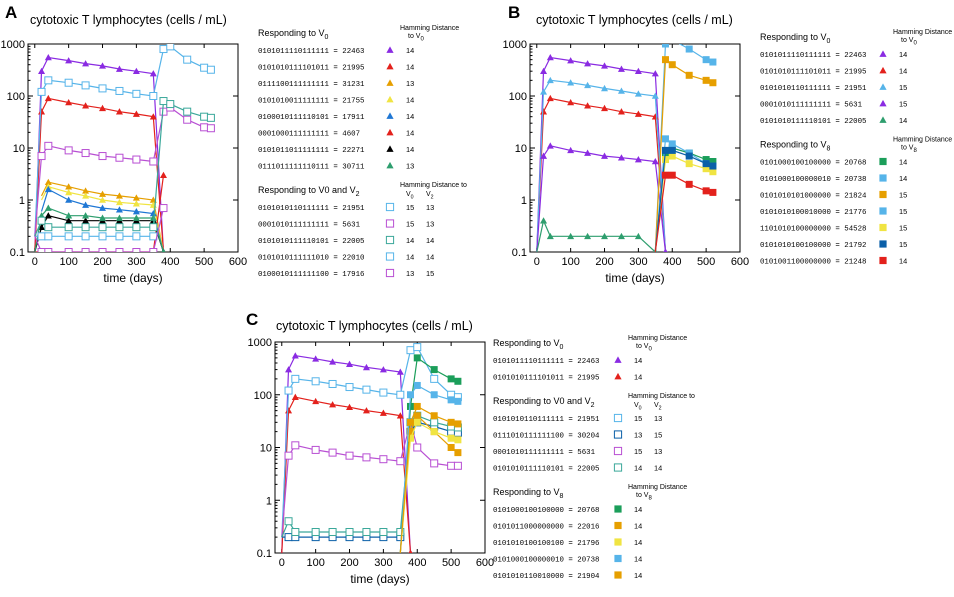 This screenshot has height=597, width=954. I want to click on x-tick-label: 500, so click(204, 262).